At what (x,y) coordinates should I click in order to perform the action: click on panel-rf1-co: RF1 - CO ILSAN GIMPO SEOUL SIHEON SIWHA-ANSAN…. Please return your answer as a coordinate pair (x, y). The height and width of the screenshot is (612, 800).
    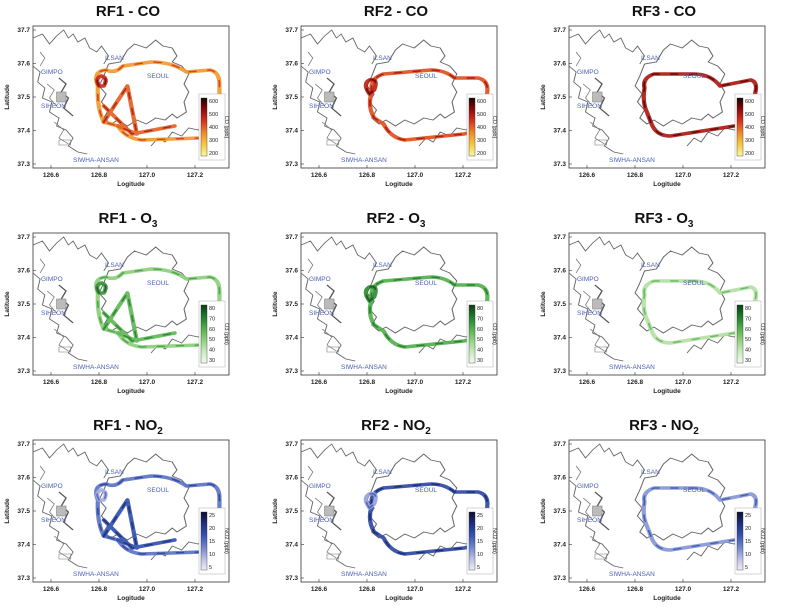
    Looking at the image, I should click on (117, 95).